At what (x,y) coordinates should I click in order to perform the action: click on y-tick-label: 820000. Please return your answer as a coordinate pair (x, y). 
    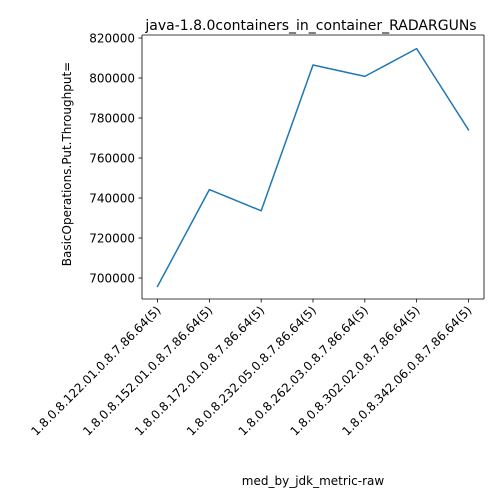
    Looking at the image, I should click on (112, 39).